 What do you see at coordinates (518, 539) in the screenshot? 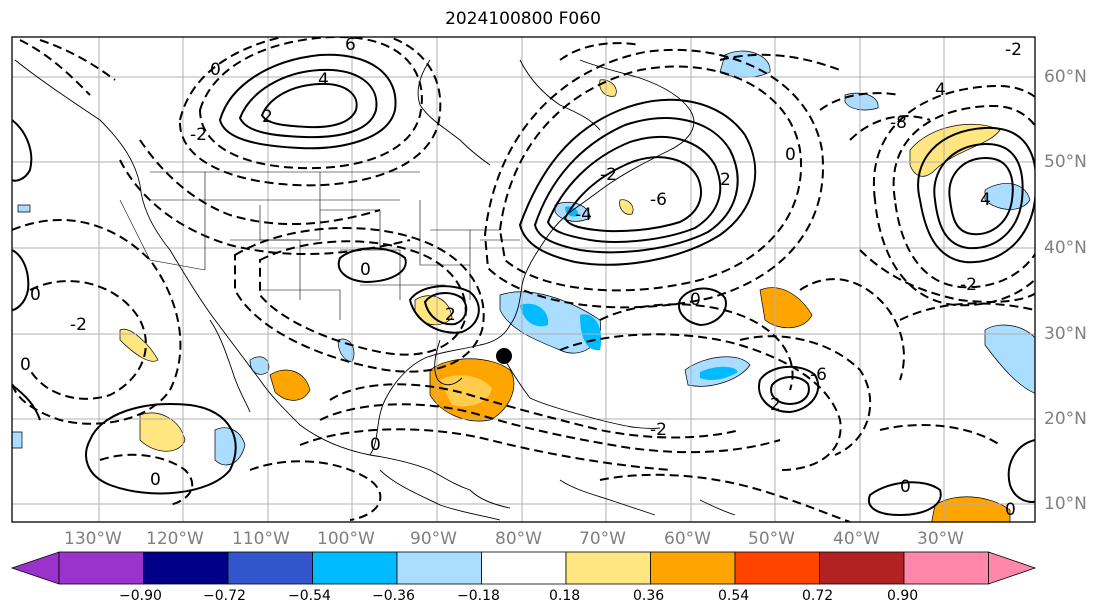
I see `lon-label: 80°W` at bounding box center [518, 539].